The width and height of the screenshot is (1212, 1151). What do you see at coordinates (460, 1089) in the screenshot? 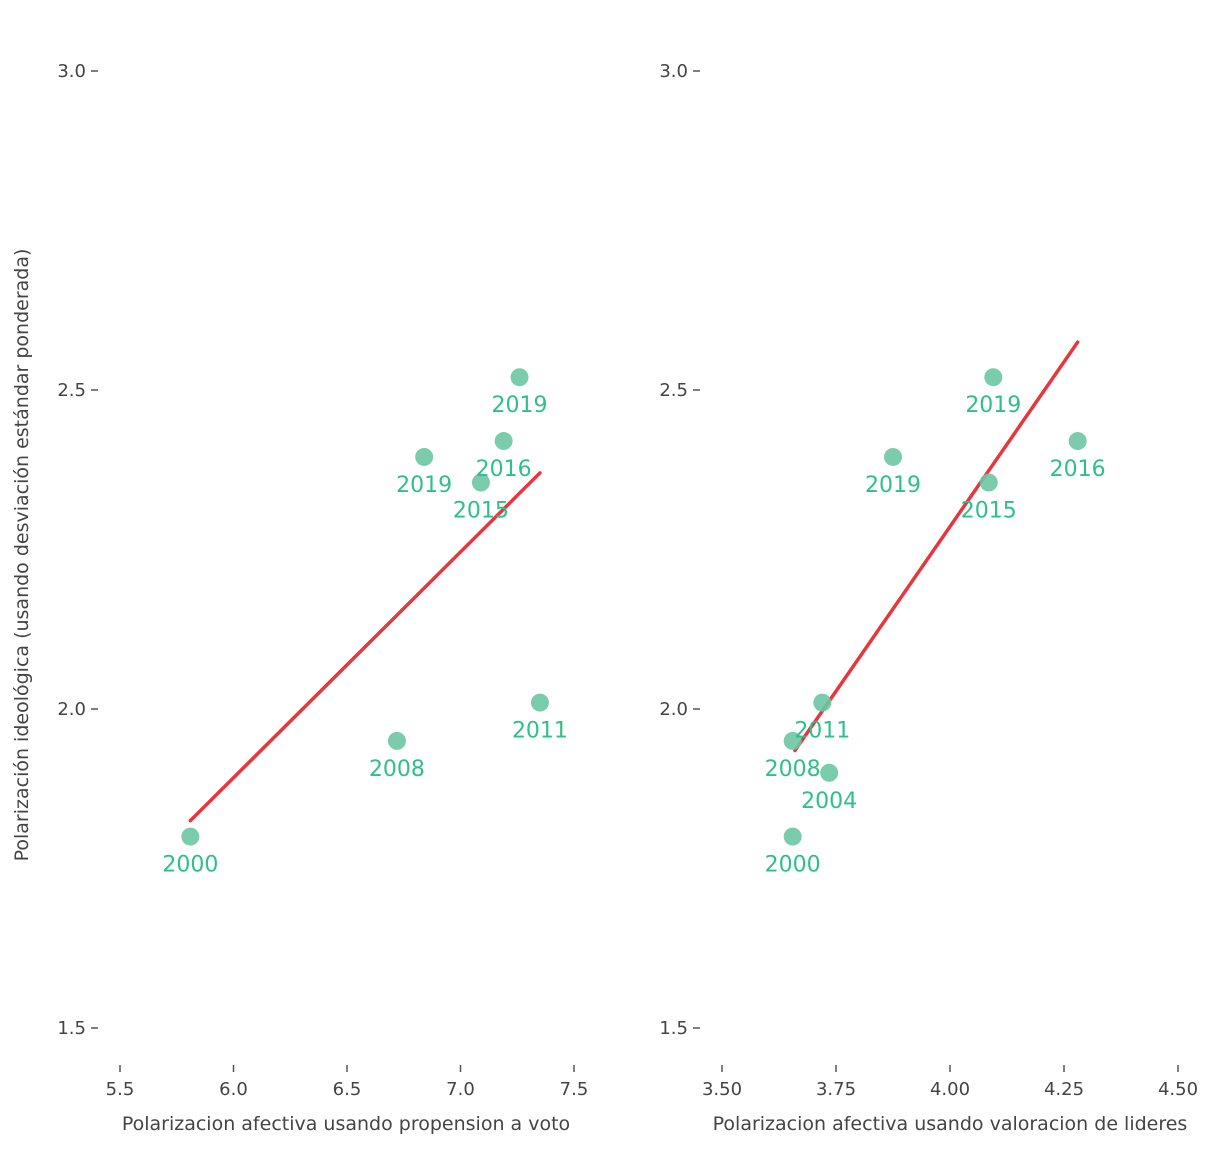
I see `x-tick-label: 7.0` at bounding box center [460, 1089].